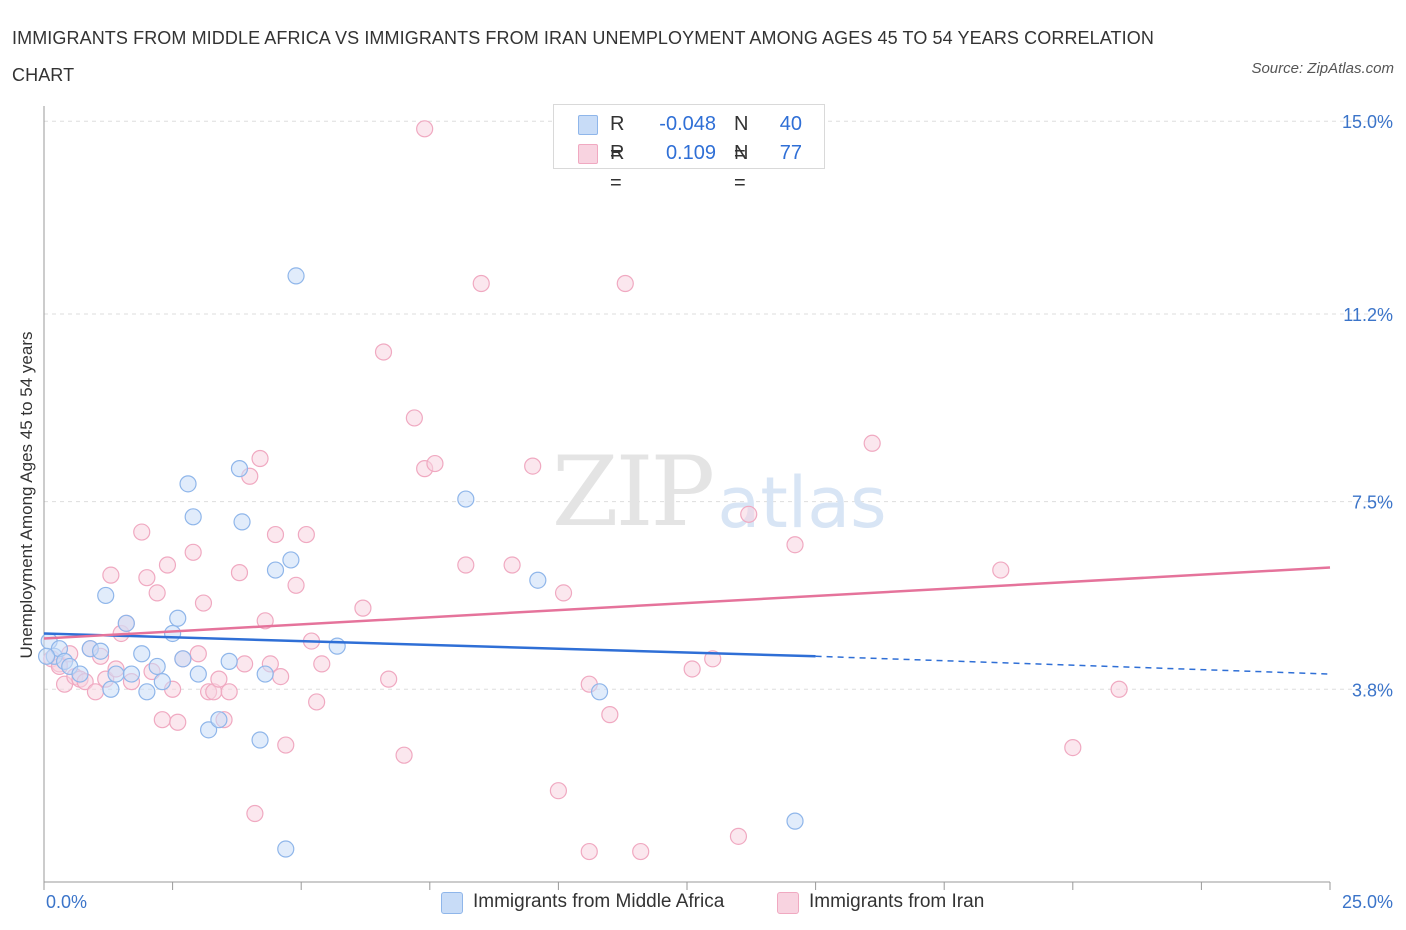 The width and height of the screenshot is (1406, 930). Describe the element at coordinates (687, 124) in the screenshot. I see `legend-r-value: -0.048` at that location.